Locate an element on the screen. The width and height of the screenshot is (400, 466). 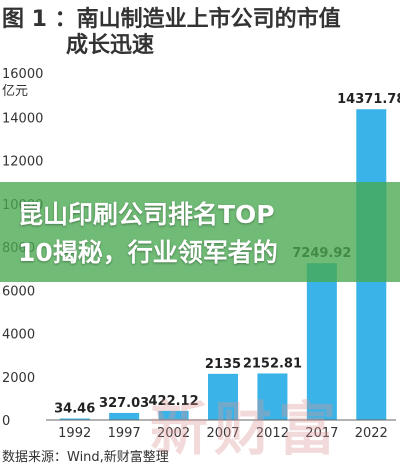
data-label: 14371.78 is located at coordinates (368, 99).